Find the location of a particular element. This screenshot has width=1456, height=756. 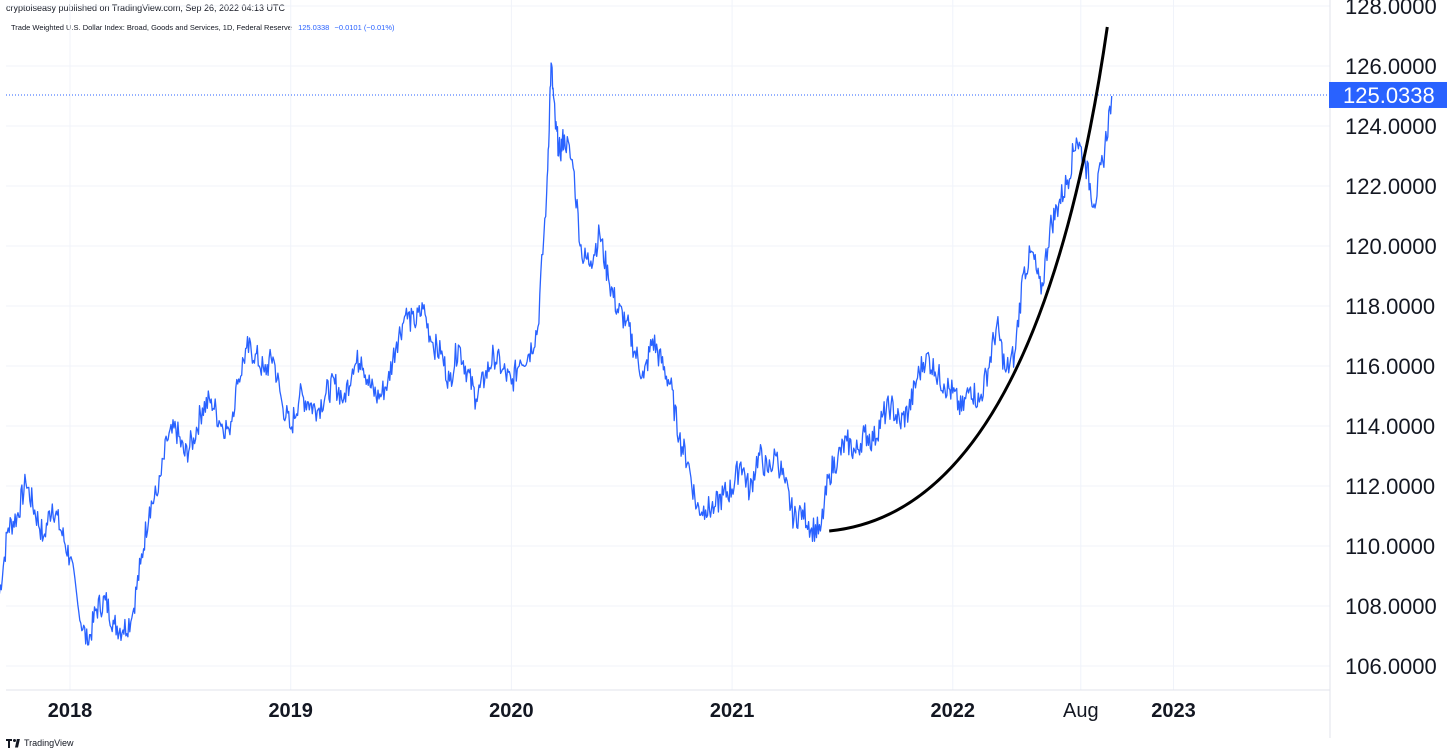

y-tick-label: 118.0000 is located at coordinates (1390, 306).